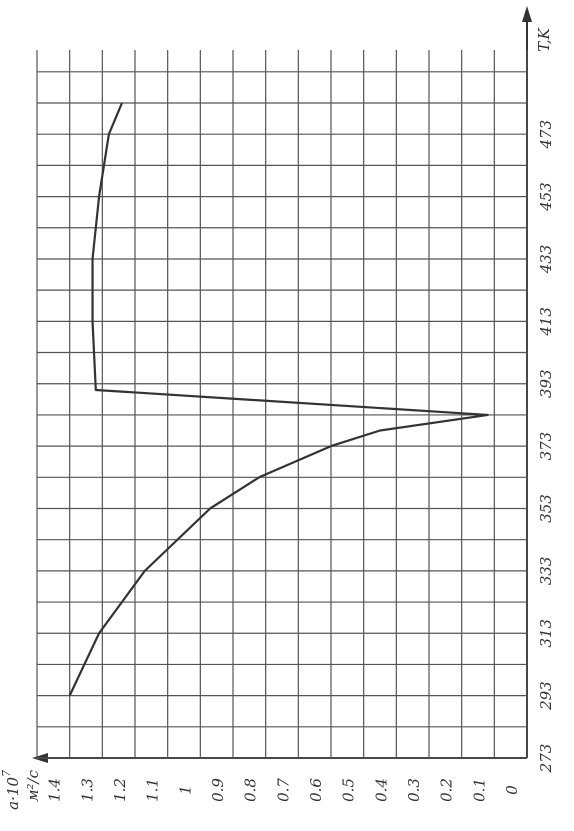 This screenshot has width=574, height=831. What do you see at coordinates (479, 790) in the screenshot?
I see `a-tick-label: 0.1` at bounding box center [479, 790].